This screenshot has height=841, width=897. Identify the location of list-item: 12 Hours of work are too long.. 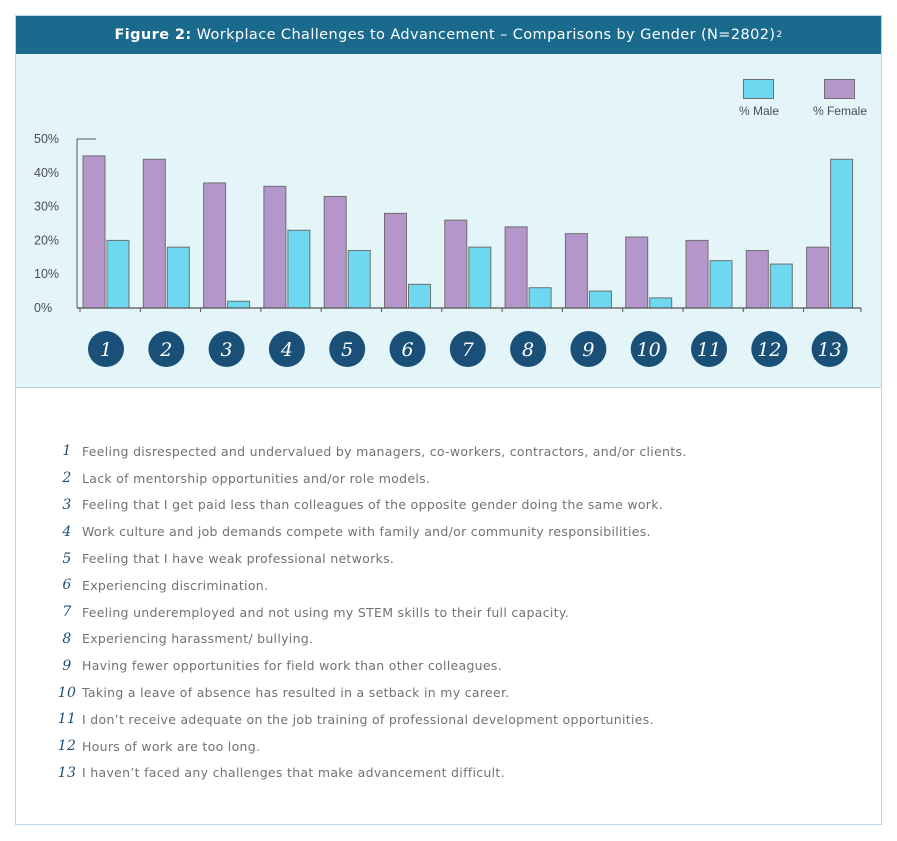
(369, 746).